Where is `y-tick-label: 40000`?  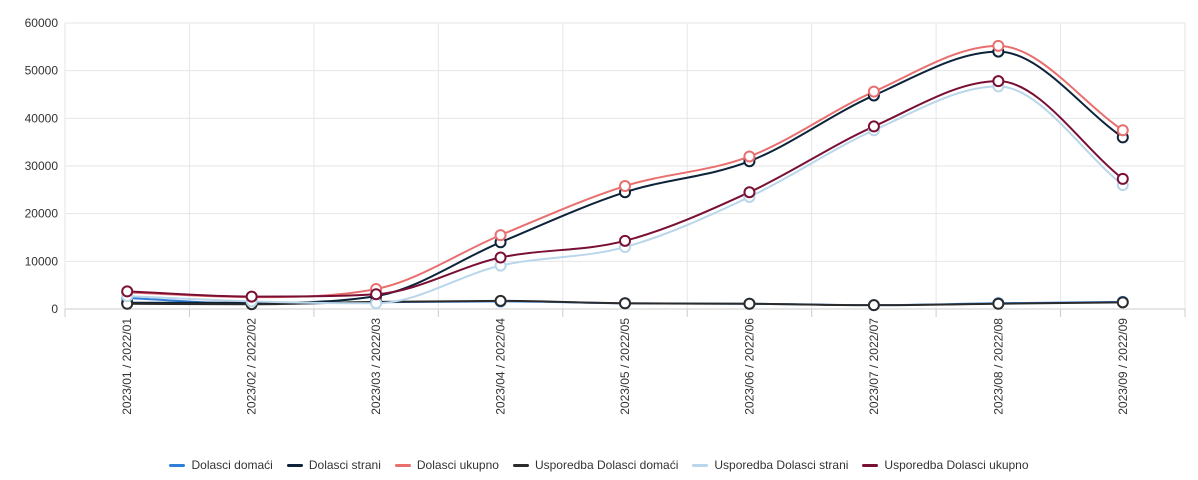 y-tick-label: 40000 is located at coordinates (42, 118).